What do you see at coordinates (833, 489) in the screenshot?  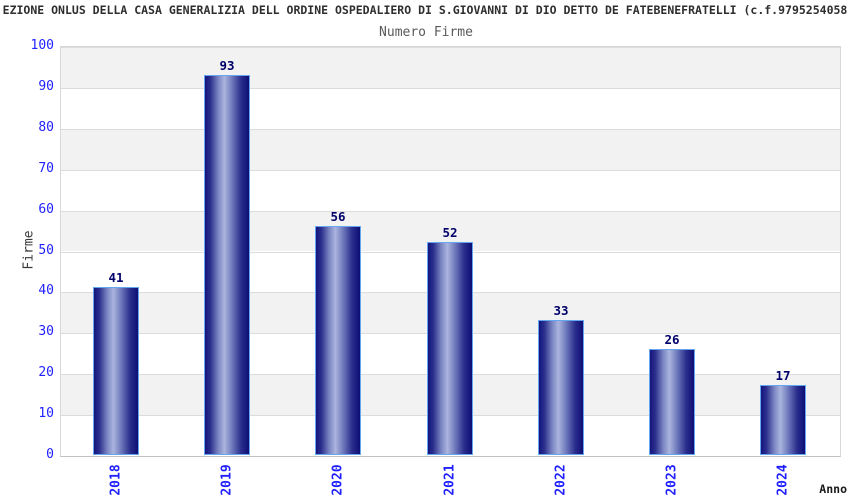 I see `x-axis-label: Anno` at bounding box center [833, 489].